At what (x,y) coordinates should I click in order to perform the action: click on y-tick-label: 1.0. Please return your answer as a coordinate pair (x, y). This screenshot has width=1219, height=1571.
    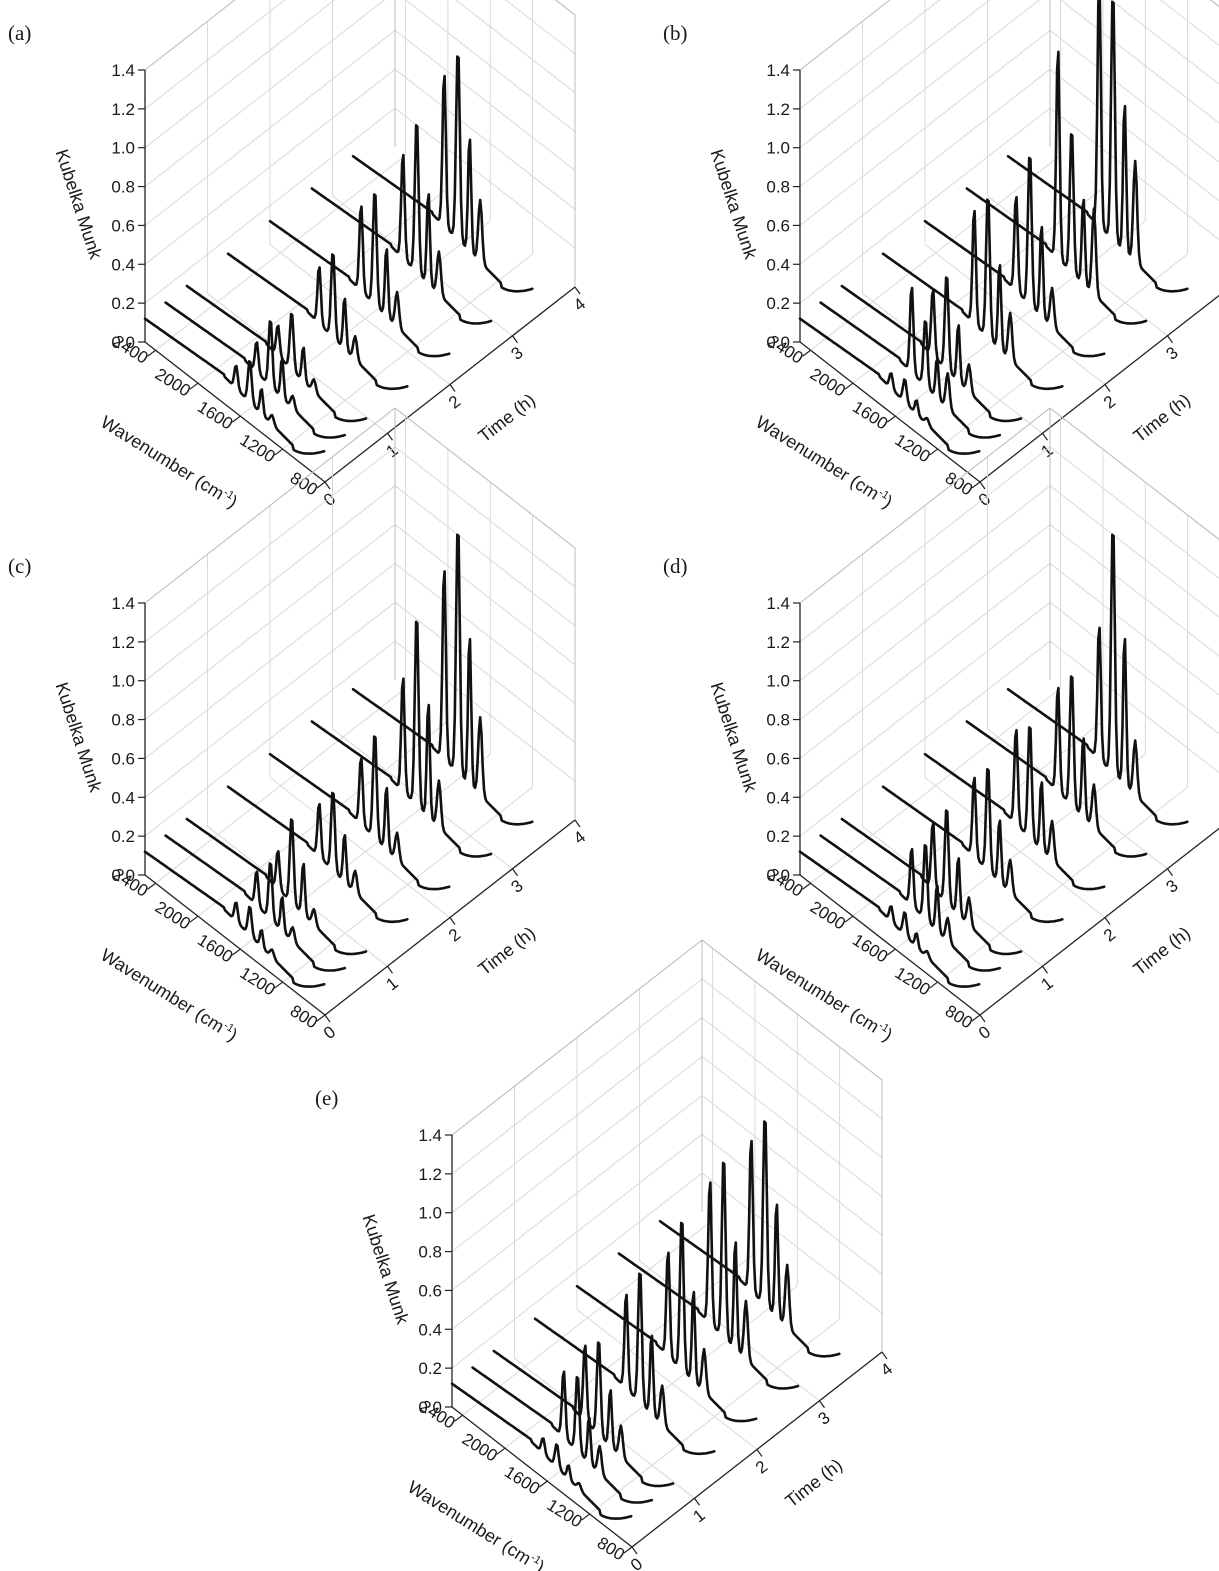
    Looking at the image, I should click on (123, 148).